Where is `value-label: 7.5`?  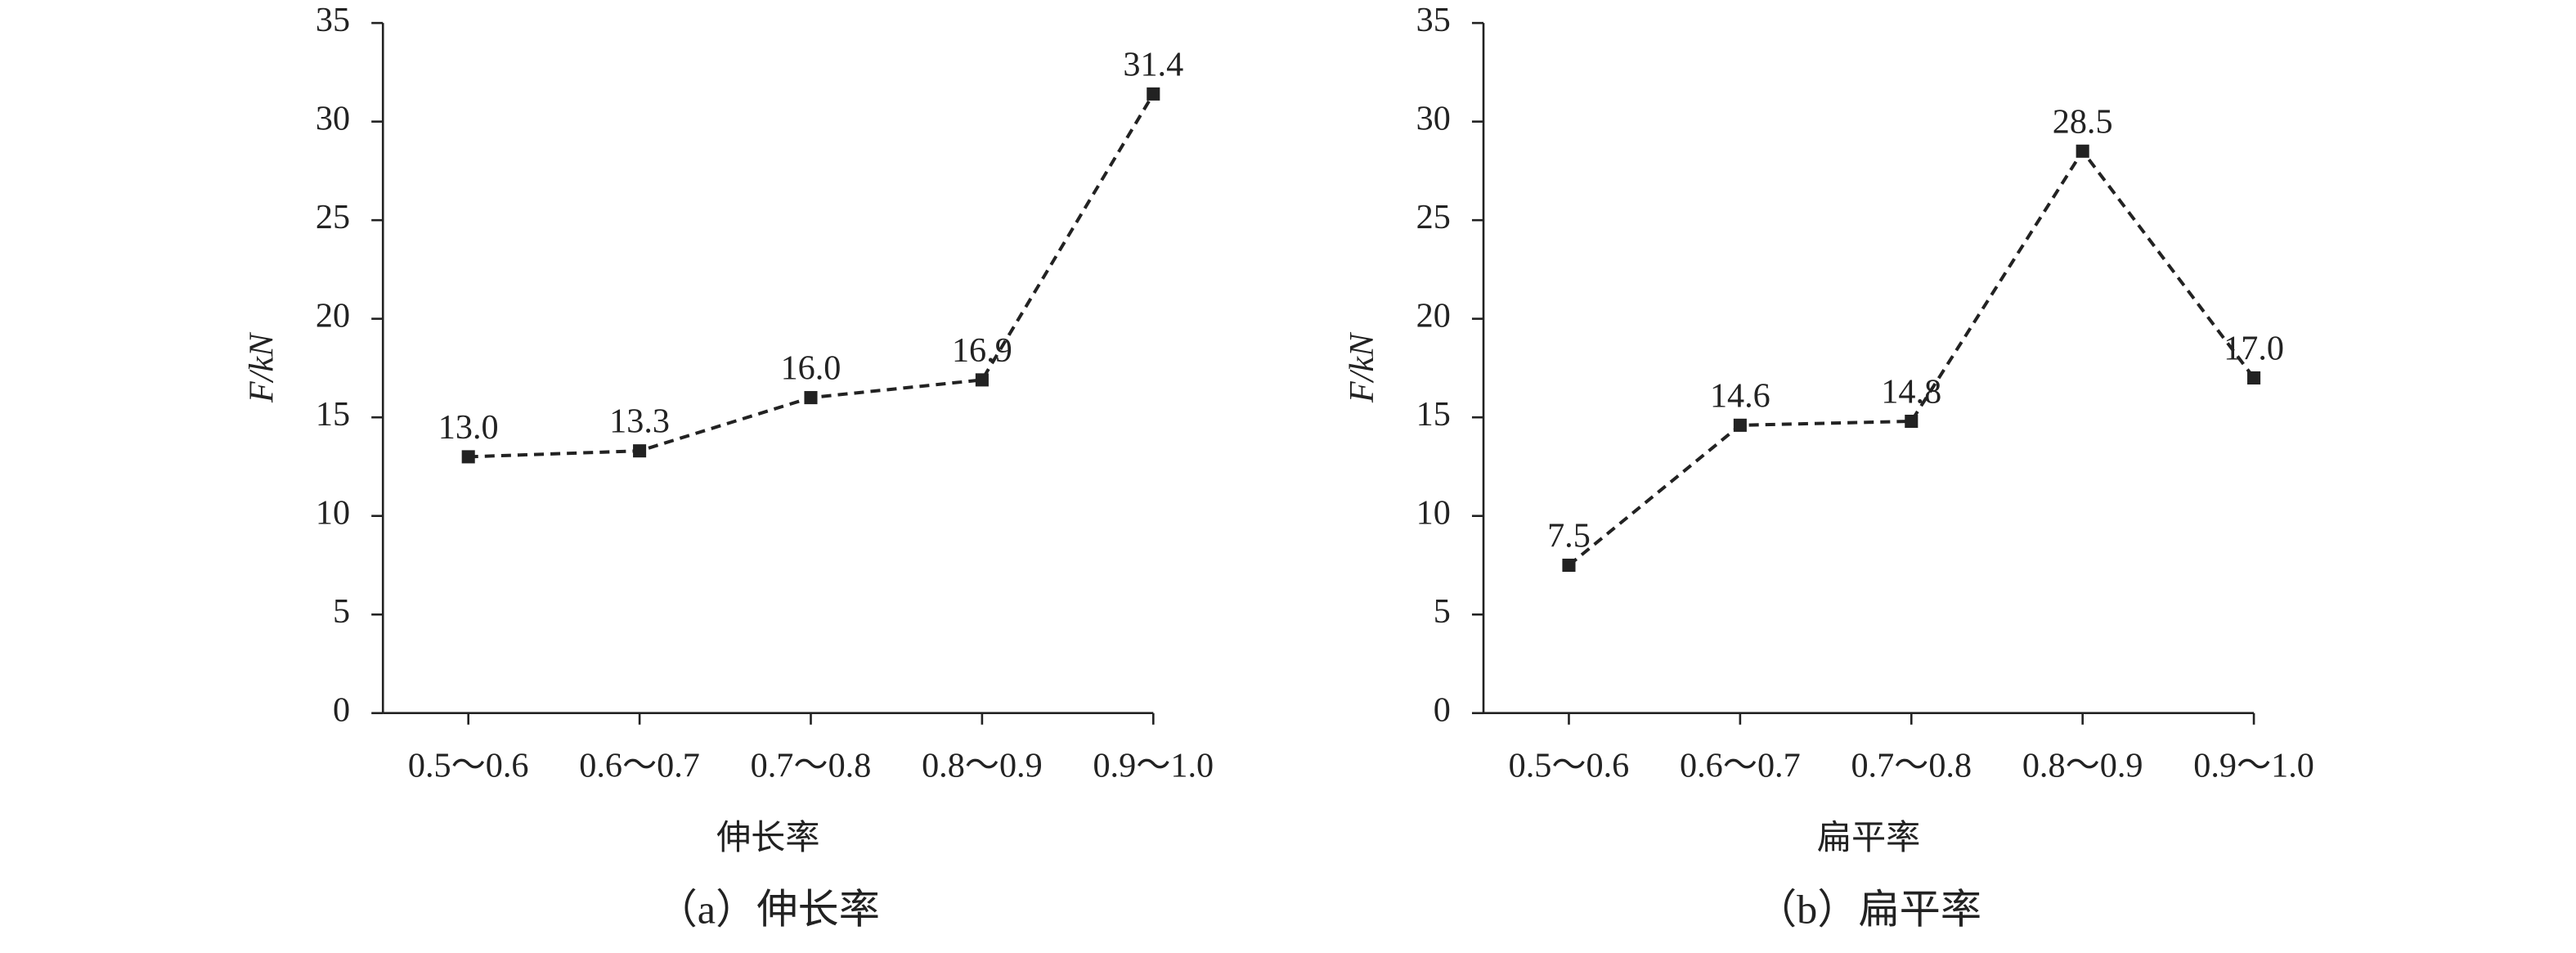
value-label: 7.5 is located at coordinates (1569, 536).